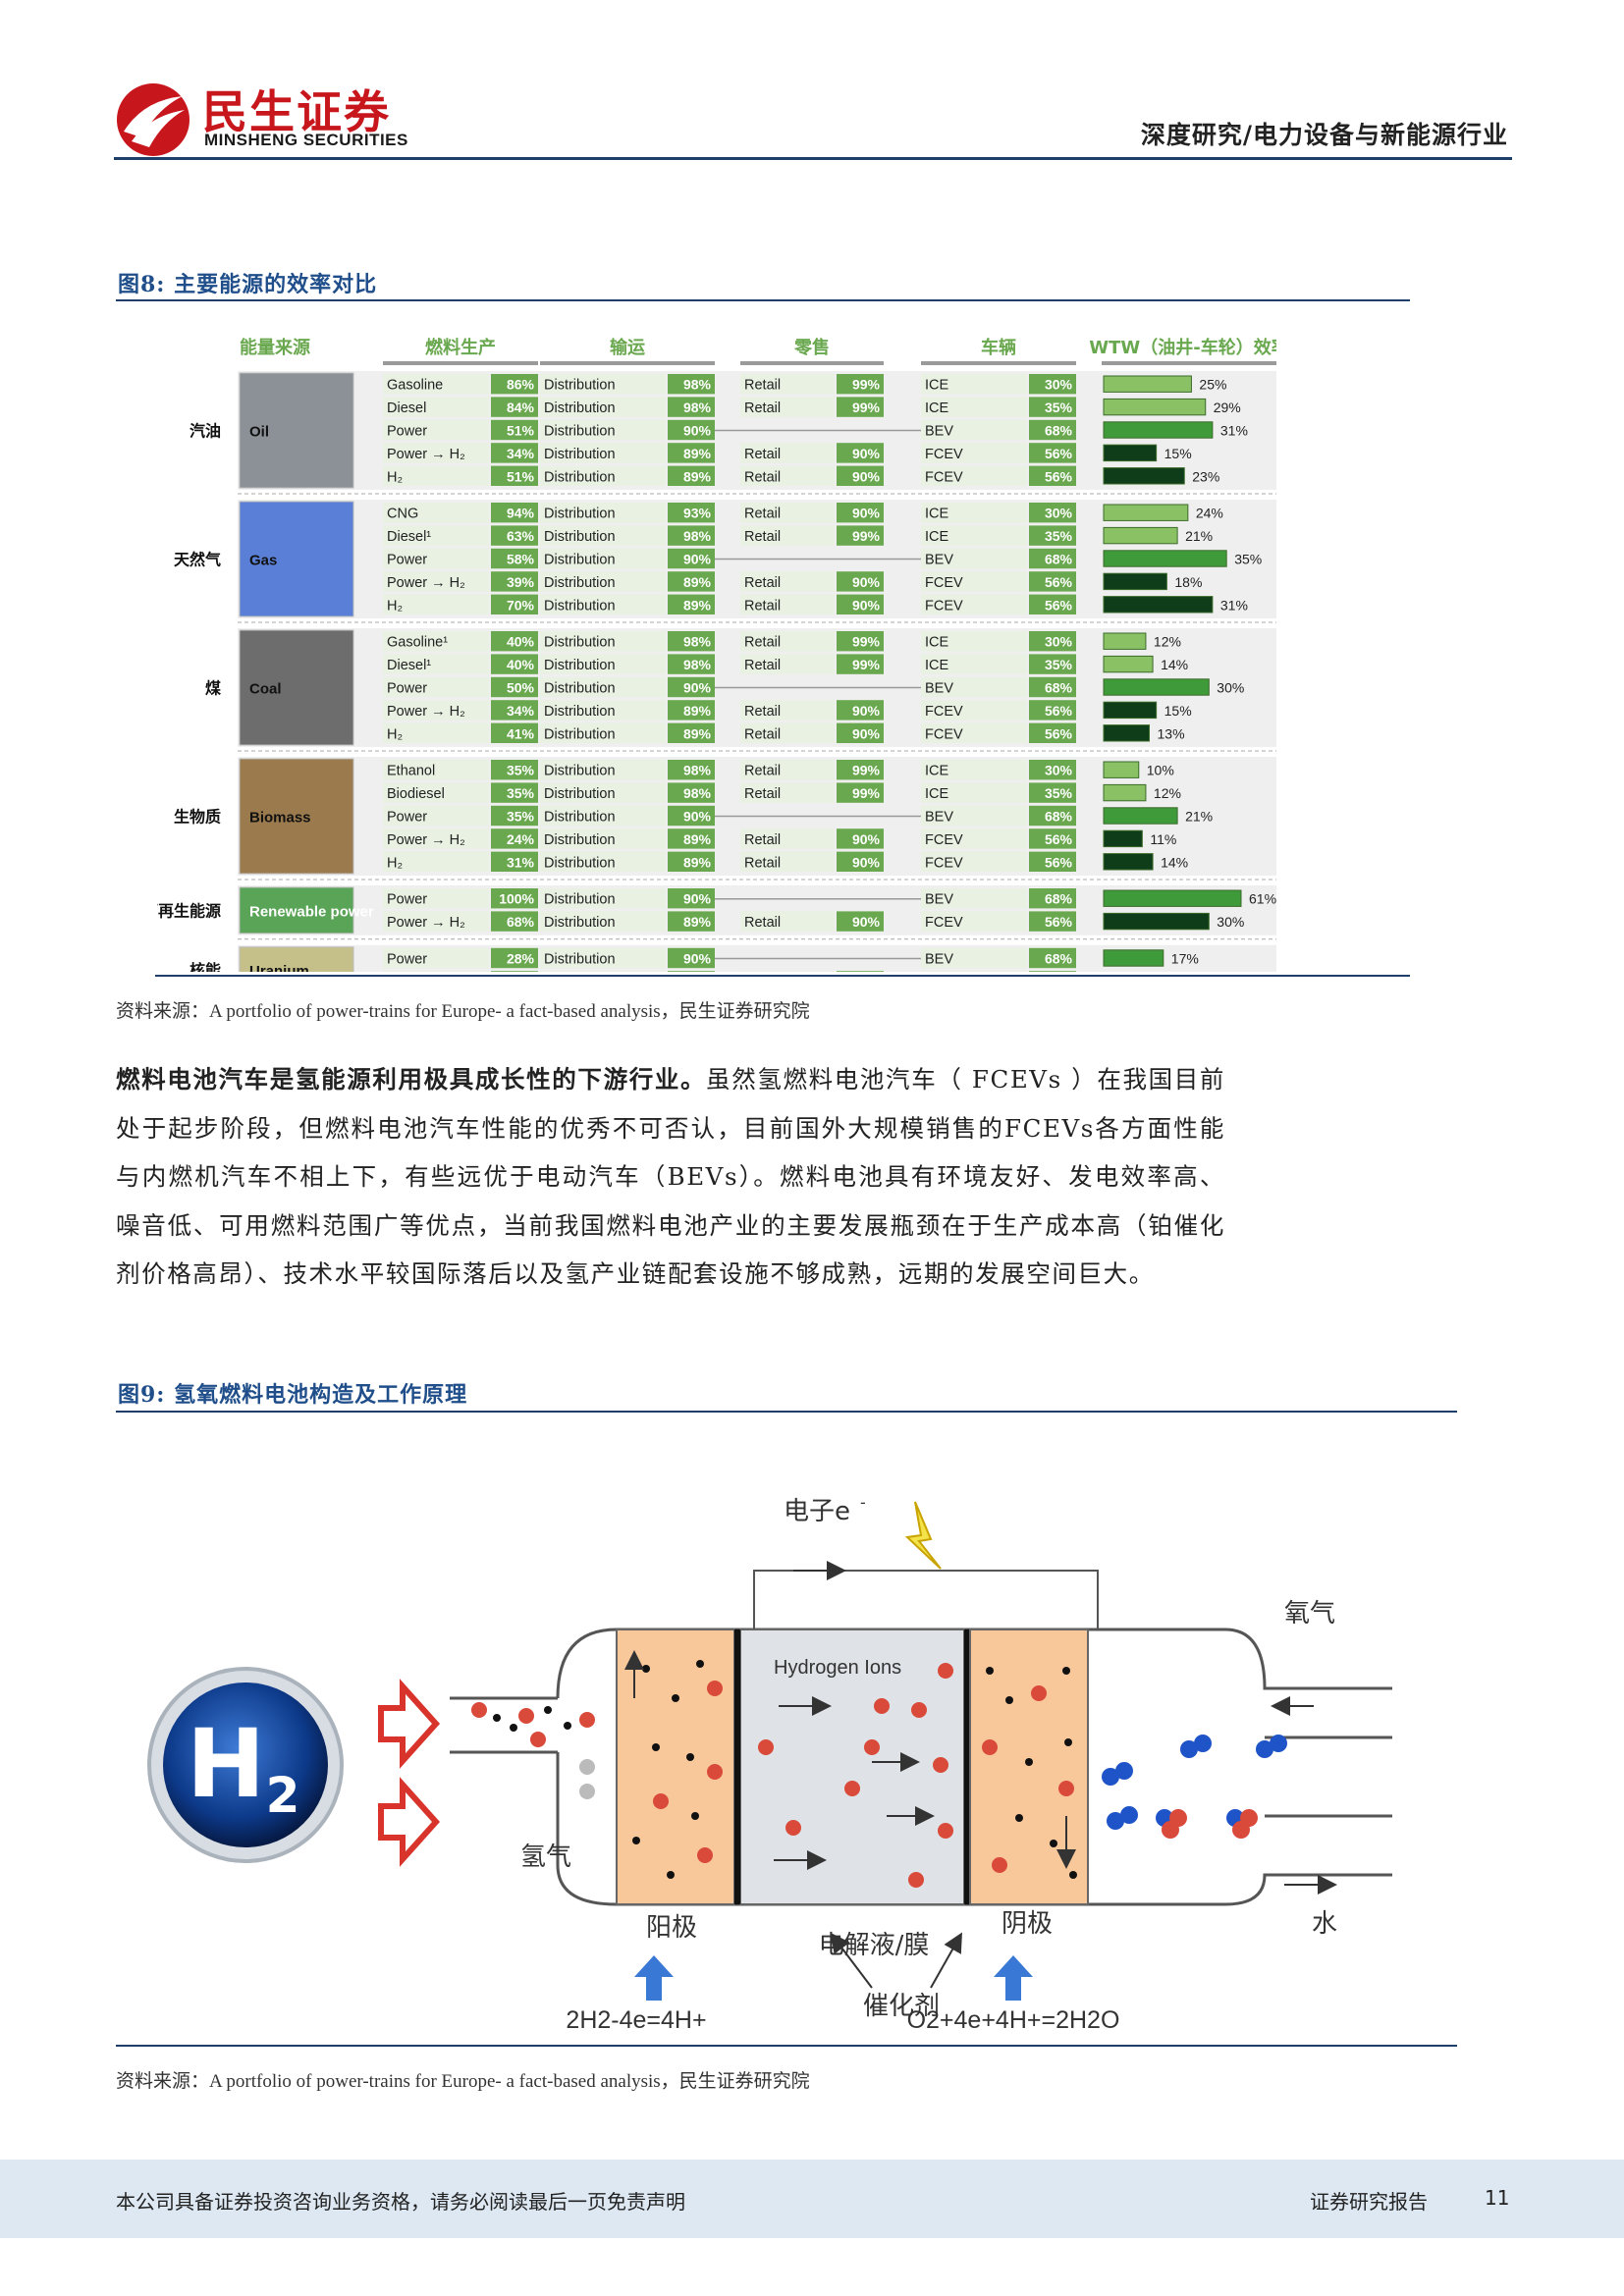 The image size is (1624, 2296). What do you see at coordinates (1209, 513) in the screenshot?
I see `wtw-value: 24%` at bounding box center [1209, 513].